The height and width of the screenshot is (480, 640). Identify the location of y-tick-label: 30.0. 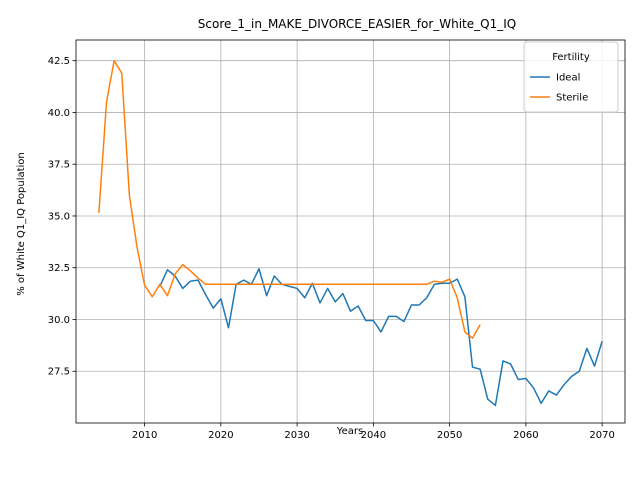
(59, 320).